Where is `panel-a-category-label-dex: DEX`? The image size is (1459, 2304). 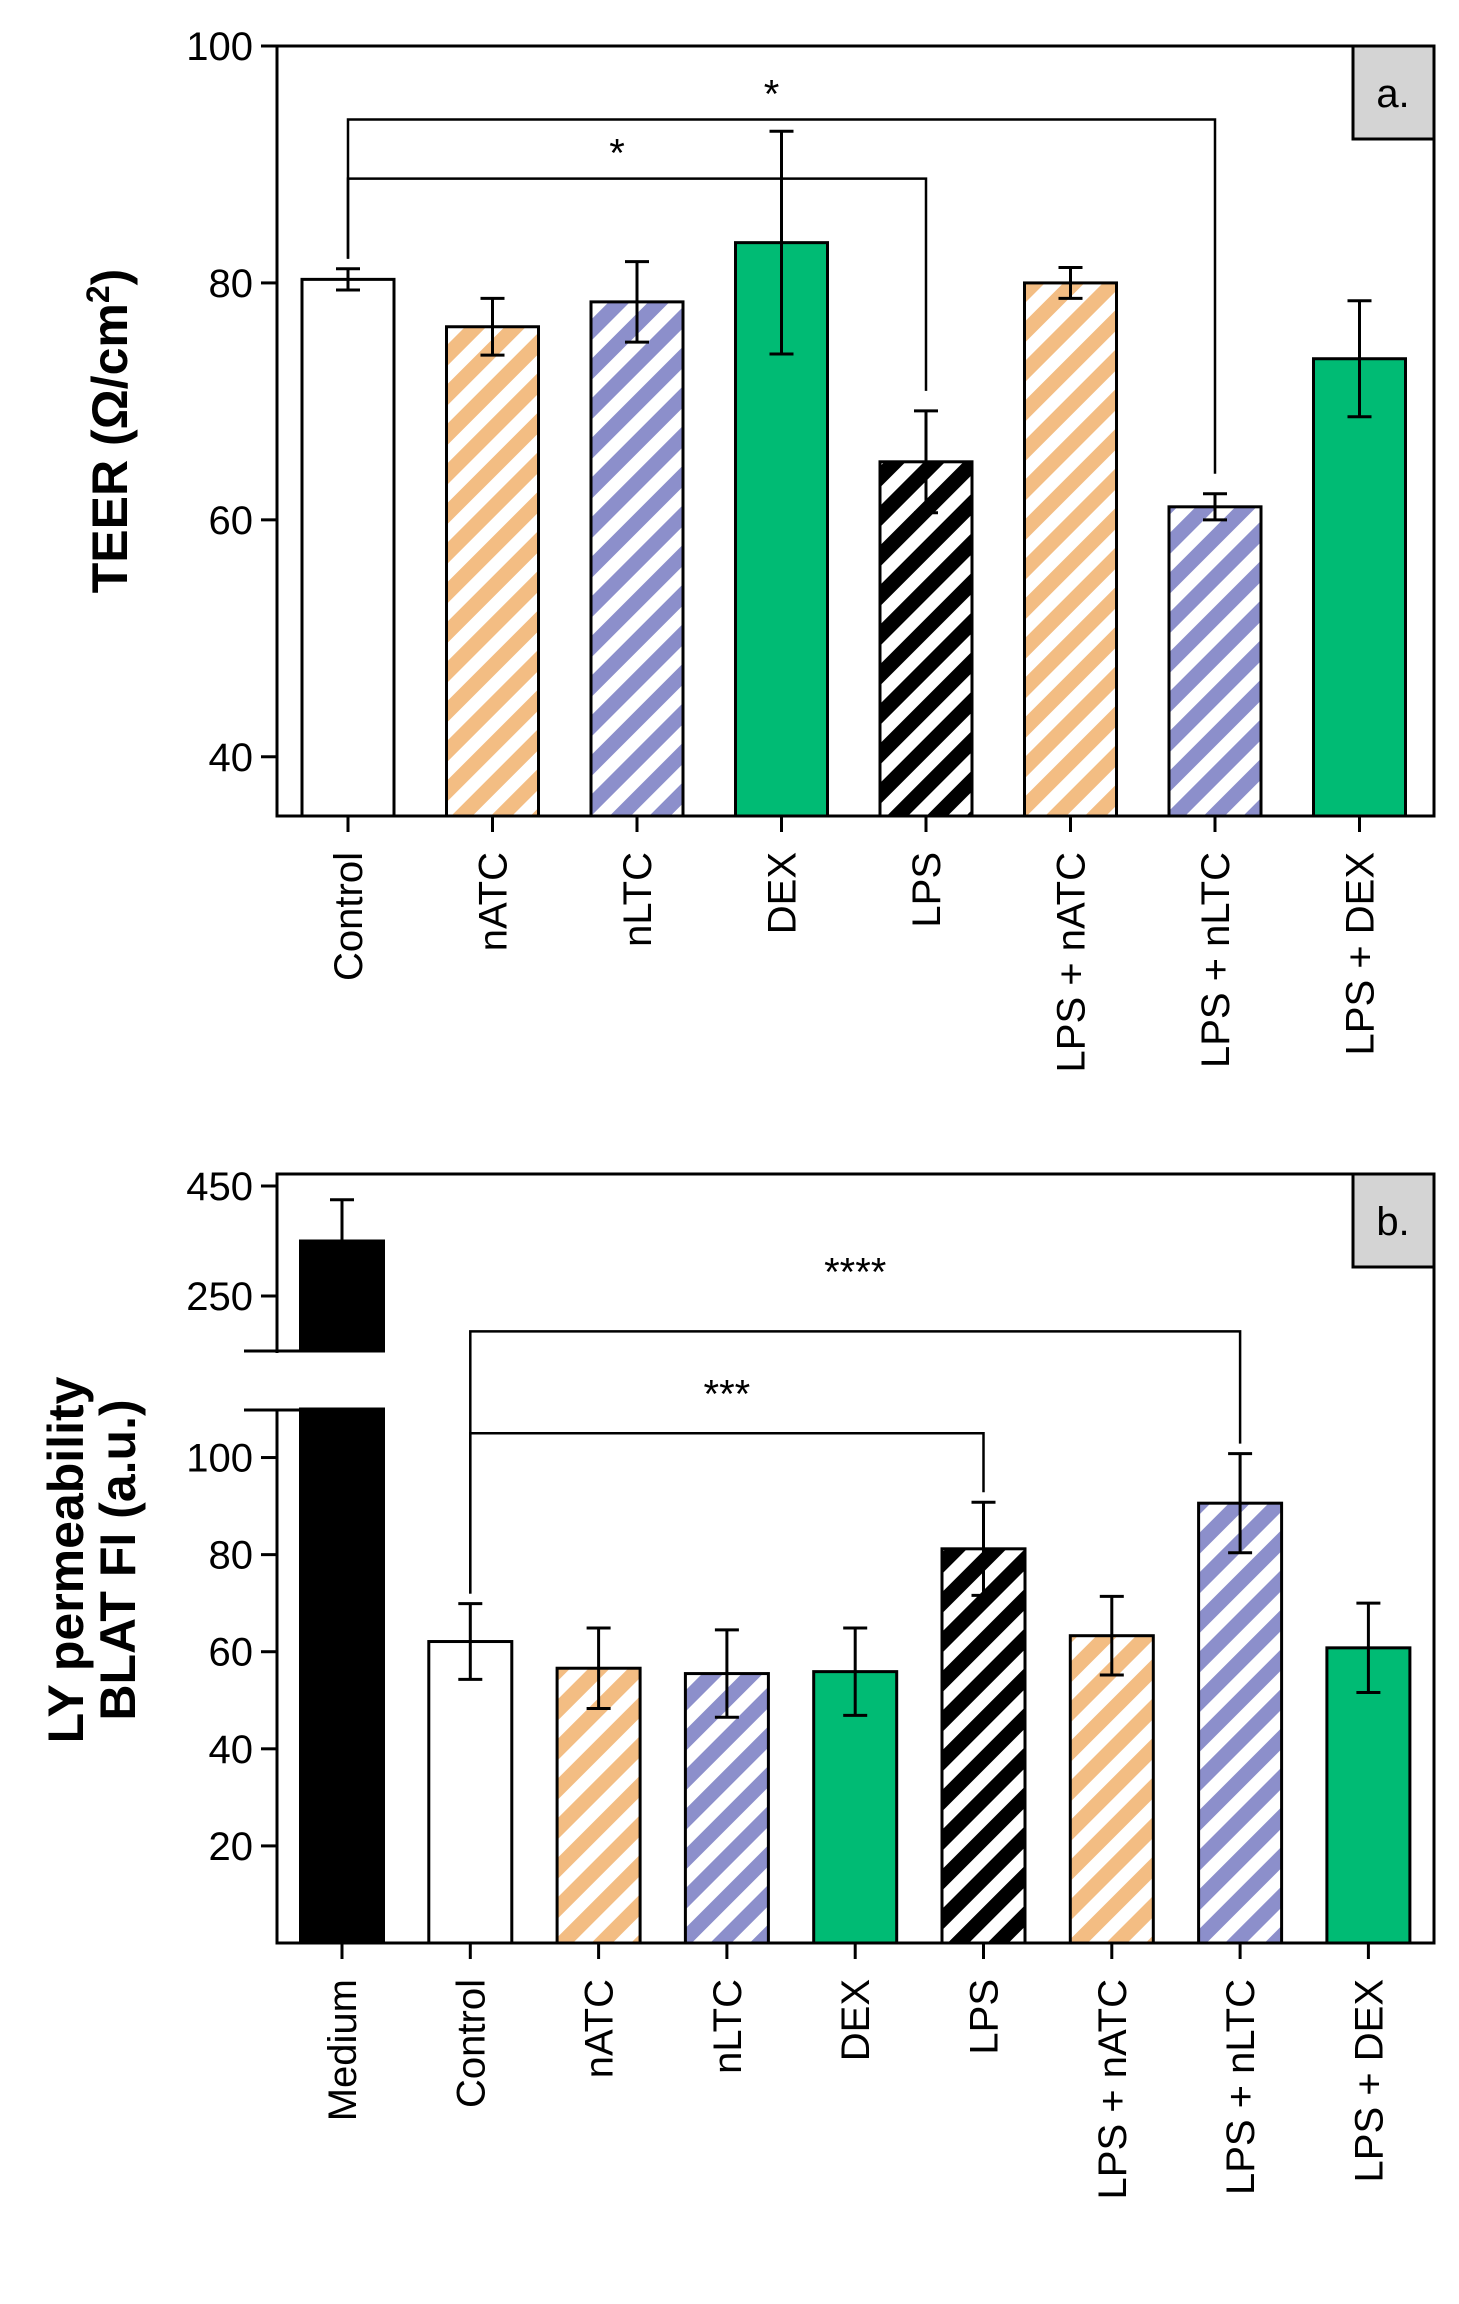 panel-a-category-label-dex: DEX is located at coordinates (783, 893).